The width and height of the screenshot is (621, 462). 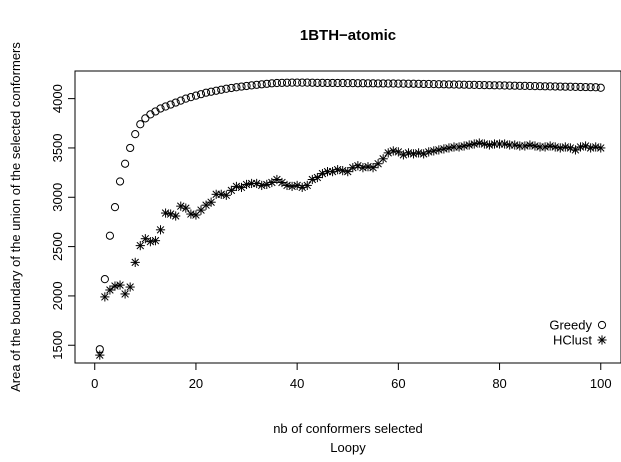 What do you see at coordinates (57, 98) in the screenshot?
I see `y-tick-label: 4000` at bounding box center [57, 98].